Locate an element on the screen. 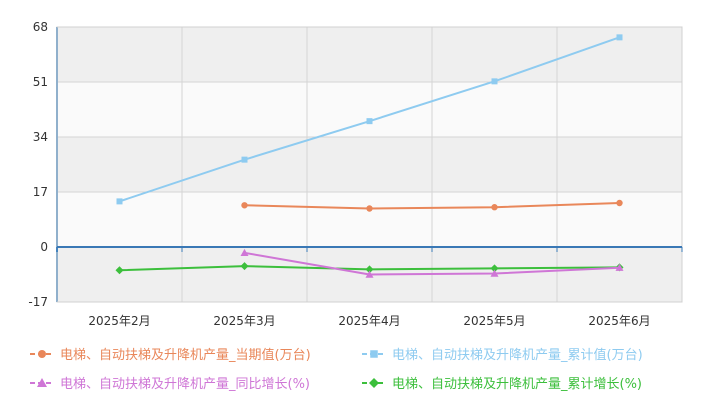 This screenshot has width=728, height=400. x-tick-label: 2025年4月 is located at coordinates (369, 321).